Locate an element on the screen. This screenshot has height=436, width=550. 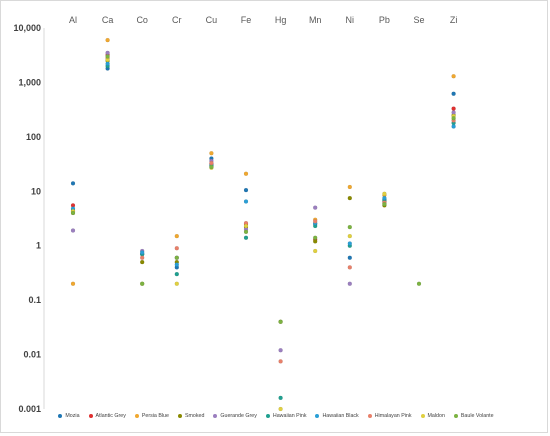
legend-item: Persia Blue is located at coordinates (151, 416).